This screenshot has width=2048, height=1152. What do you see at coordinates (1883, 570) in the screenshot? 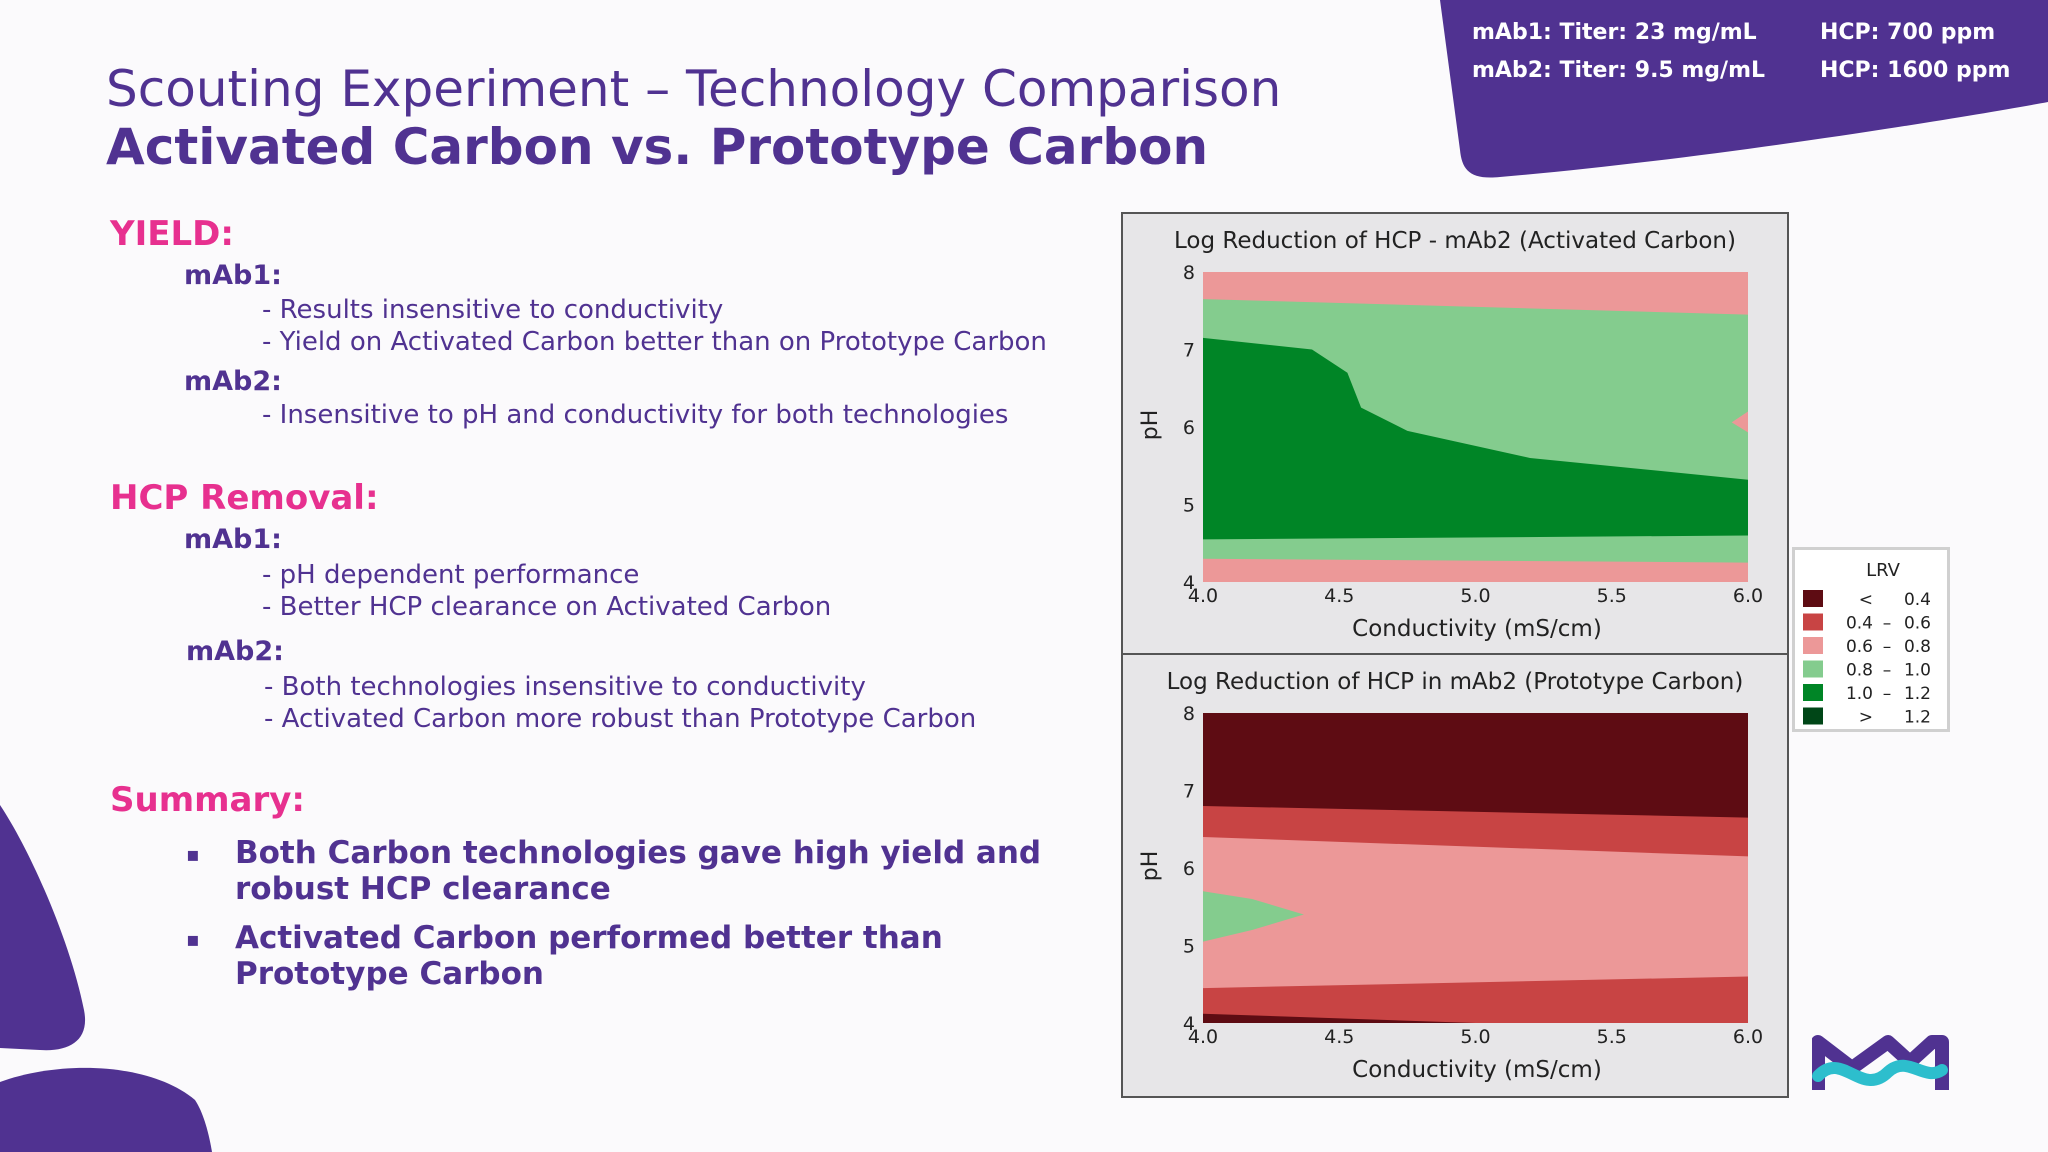
I see `legend-title: LRV` at bounding box center [1883, 570].